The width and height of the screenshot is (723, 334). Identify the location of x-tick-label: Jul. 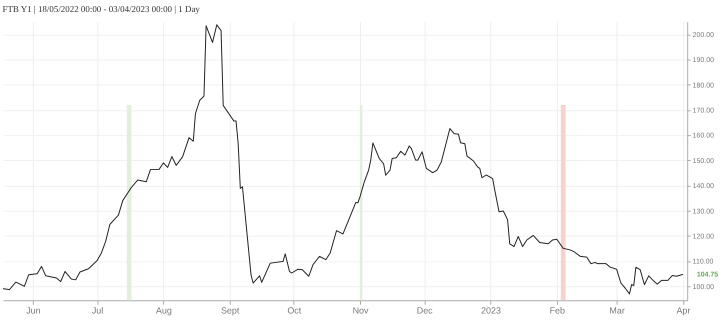
(98, 311).